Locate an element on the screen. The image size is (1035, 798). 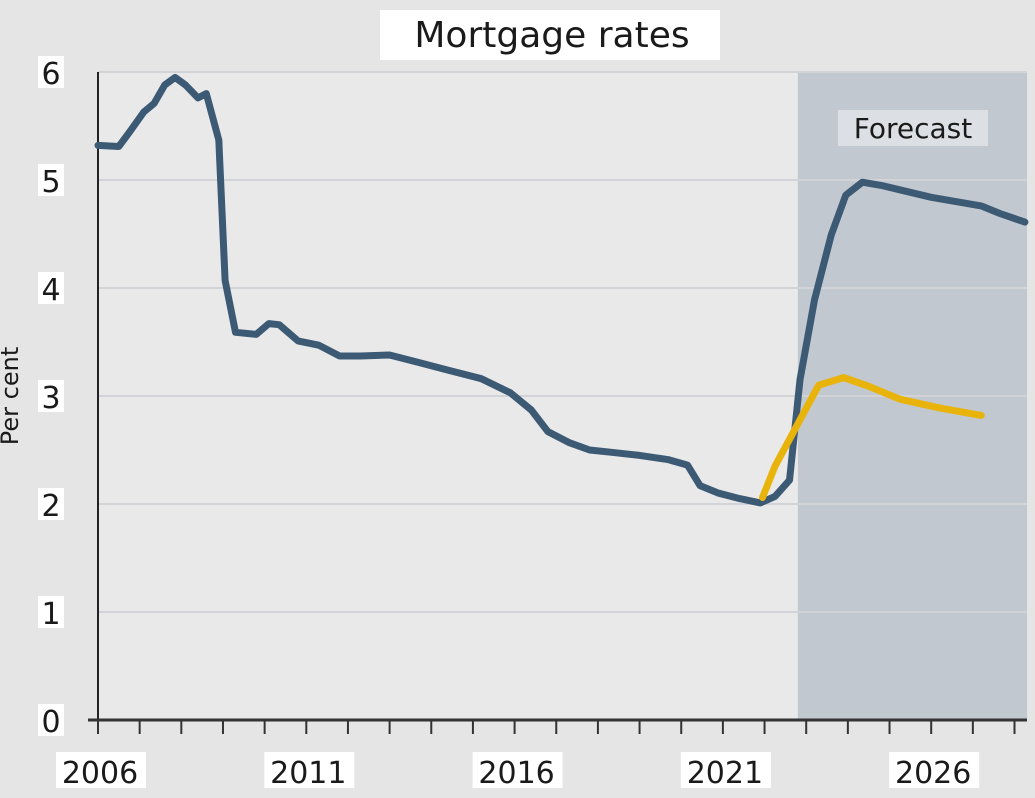
x-tick-label: 2011 is located at coordinates (308, 773).